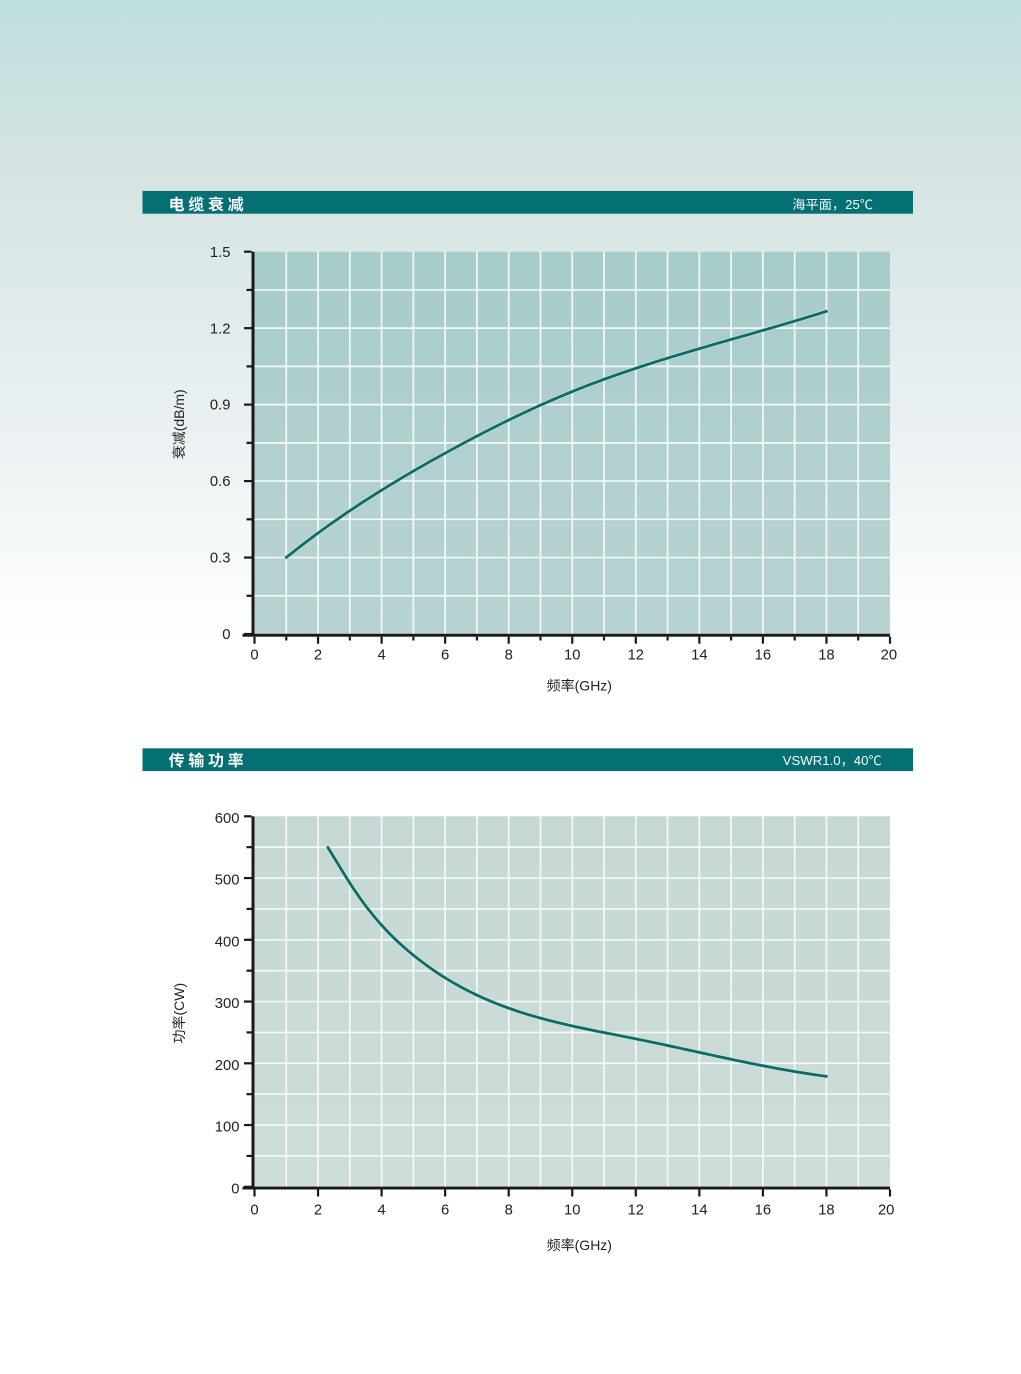 The height and width of the screenshot is (1374, 1021). Describe the element at coordinates (227, 819) in the screenshot. I see `svg-text: 600` at that location.